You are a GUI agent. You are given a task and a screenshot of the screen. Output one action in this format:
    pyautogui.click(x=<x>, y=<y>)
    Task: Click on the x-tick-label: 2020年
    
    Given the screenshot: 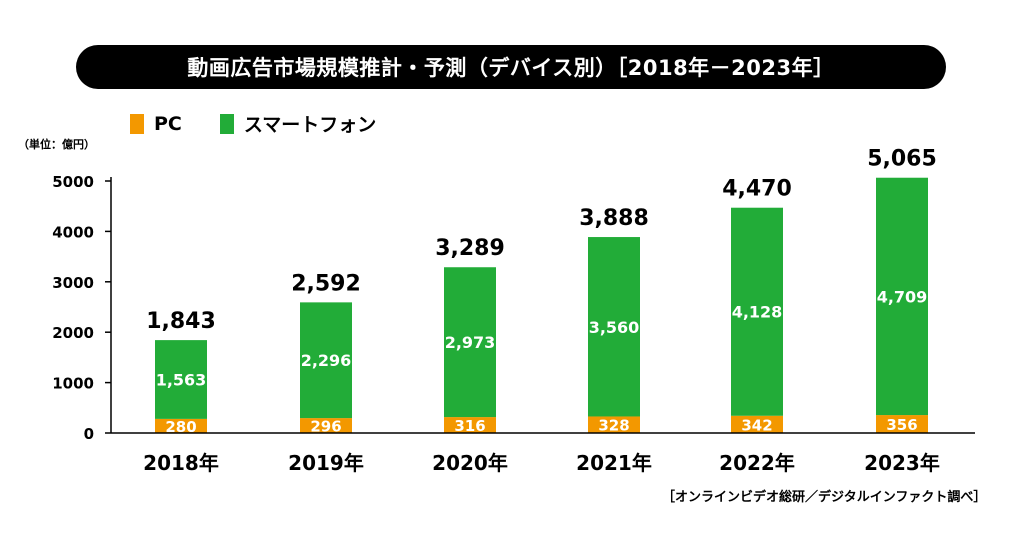 What is the action you would take?
    pyautogui.click(x=470, y=463)
    